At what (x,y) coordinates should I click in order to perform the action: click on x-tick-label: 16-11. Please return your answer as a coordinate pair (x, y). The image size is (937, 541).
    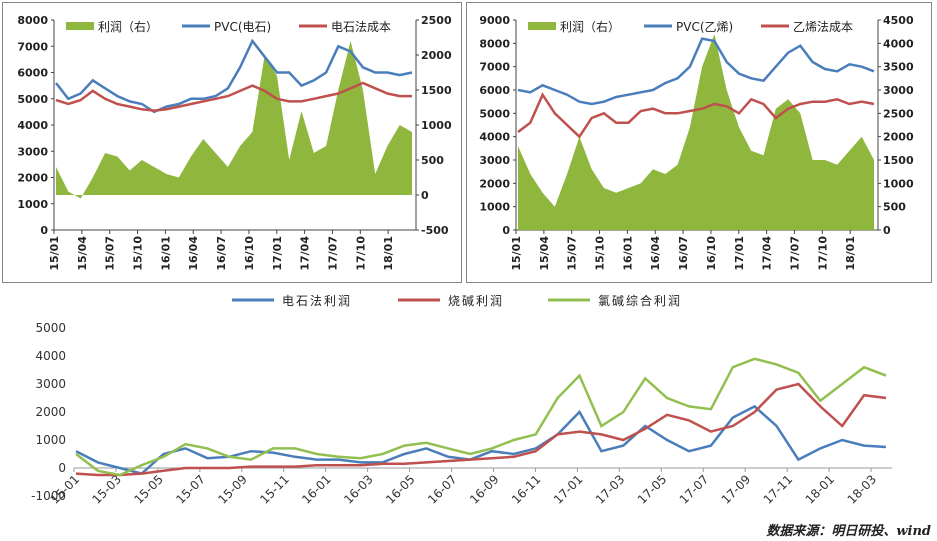
    Looking at the image, I should click on (526, 489).